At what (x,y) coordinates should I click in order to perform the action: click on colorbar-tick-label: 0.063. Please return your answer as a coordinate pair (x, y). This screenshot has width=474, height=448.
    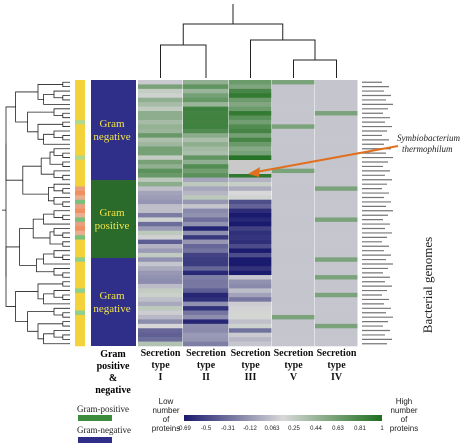
    Looking at the image, I should click on (272, 429).